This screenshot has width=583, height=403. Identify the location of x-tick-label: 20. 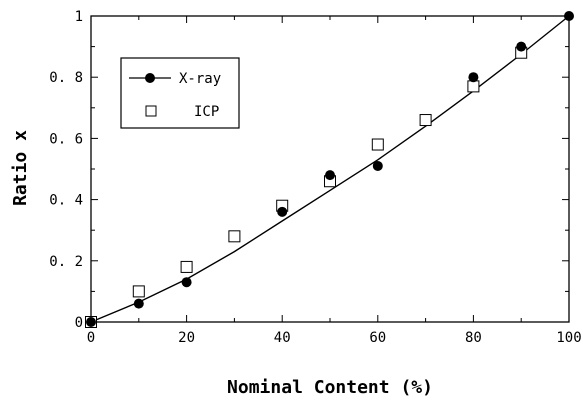
(186, 338).